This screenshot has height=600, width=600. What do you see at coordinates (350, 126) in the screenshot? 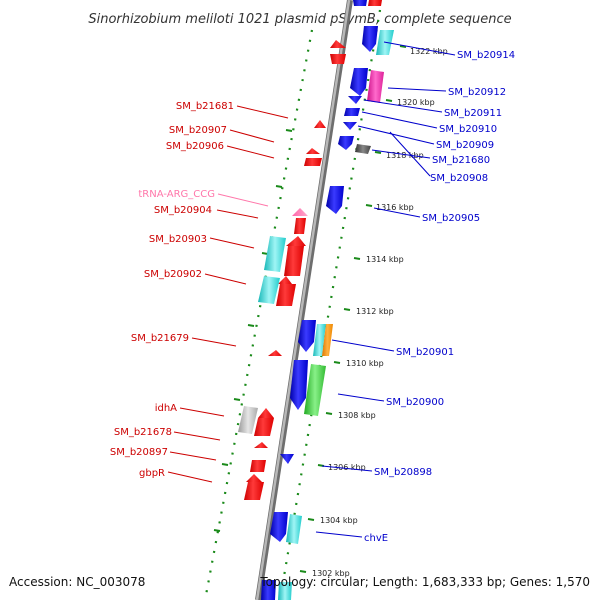
I see `gene-arrow-sm-b20909` at bounding box center [350, 126].